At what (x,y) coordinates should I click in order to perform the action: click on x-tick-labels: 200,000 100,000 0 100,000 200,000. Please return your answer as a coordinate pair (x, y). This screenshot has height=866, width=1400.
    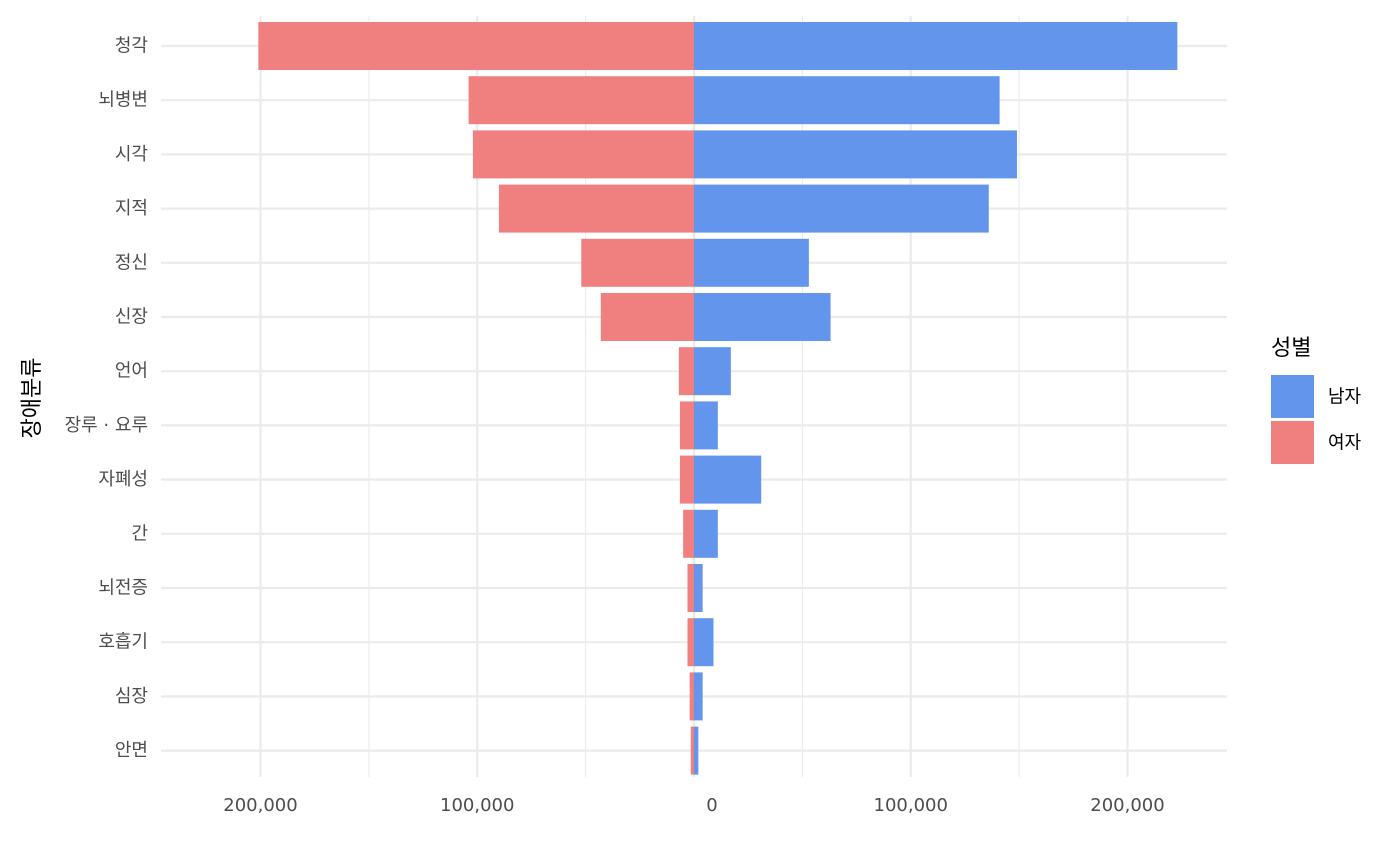
    Looking at the image, I should click on (693, 805).